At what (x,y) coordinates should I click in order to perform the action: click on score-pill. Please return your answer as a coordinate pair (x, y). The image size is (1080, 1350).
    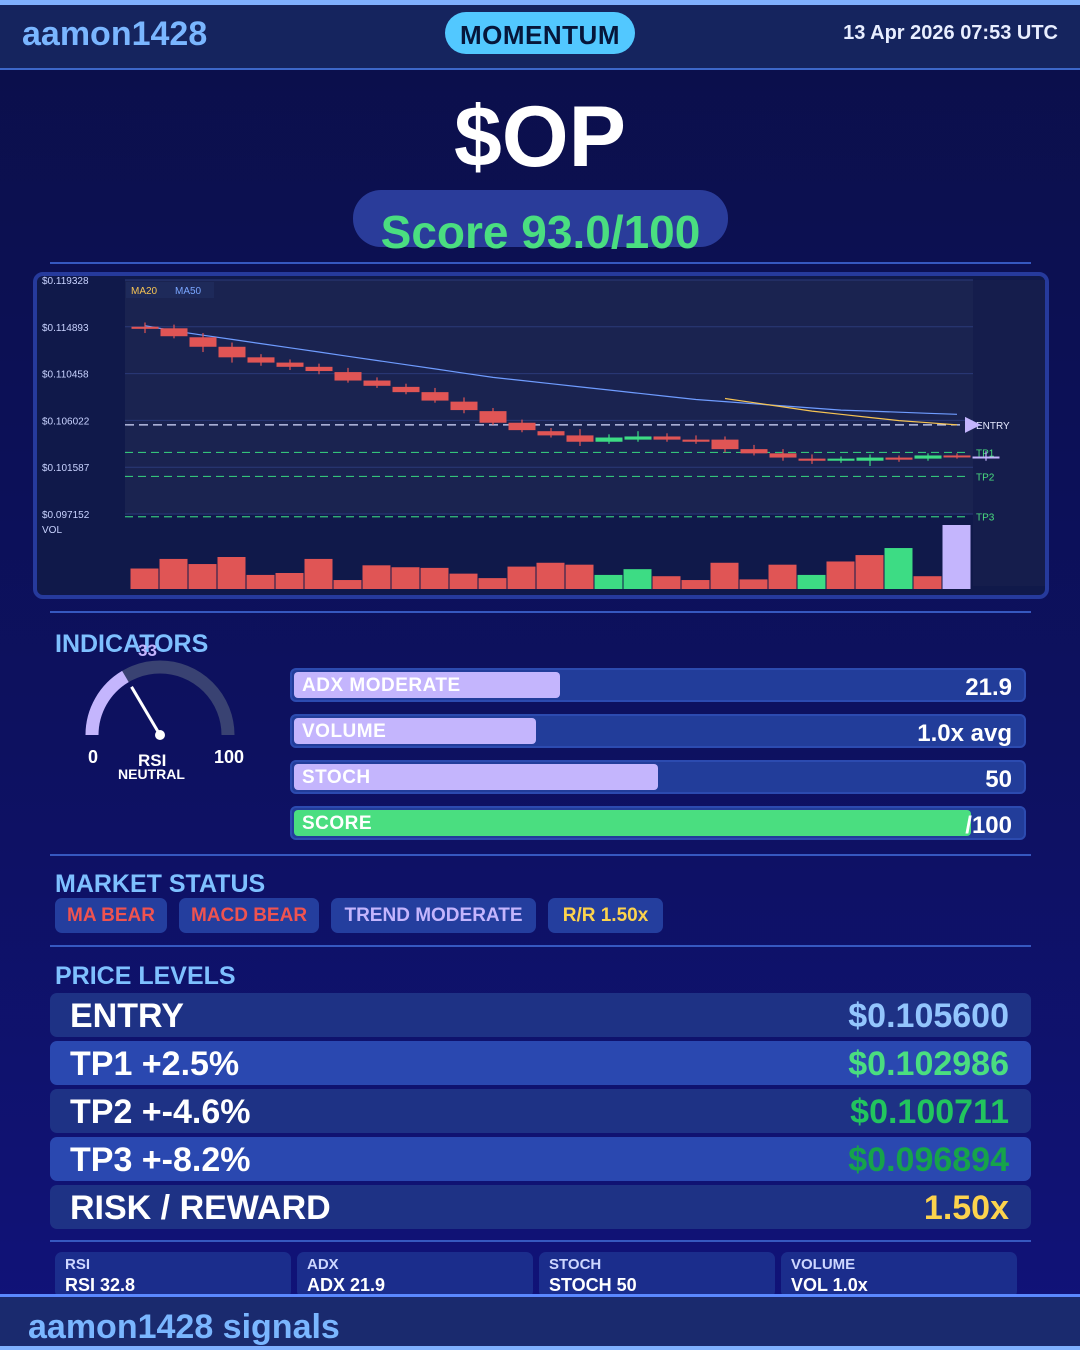
    Looking at the image, I should click on (540, 218).